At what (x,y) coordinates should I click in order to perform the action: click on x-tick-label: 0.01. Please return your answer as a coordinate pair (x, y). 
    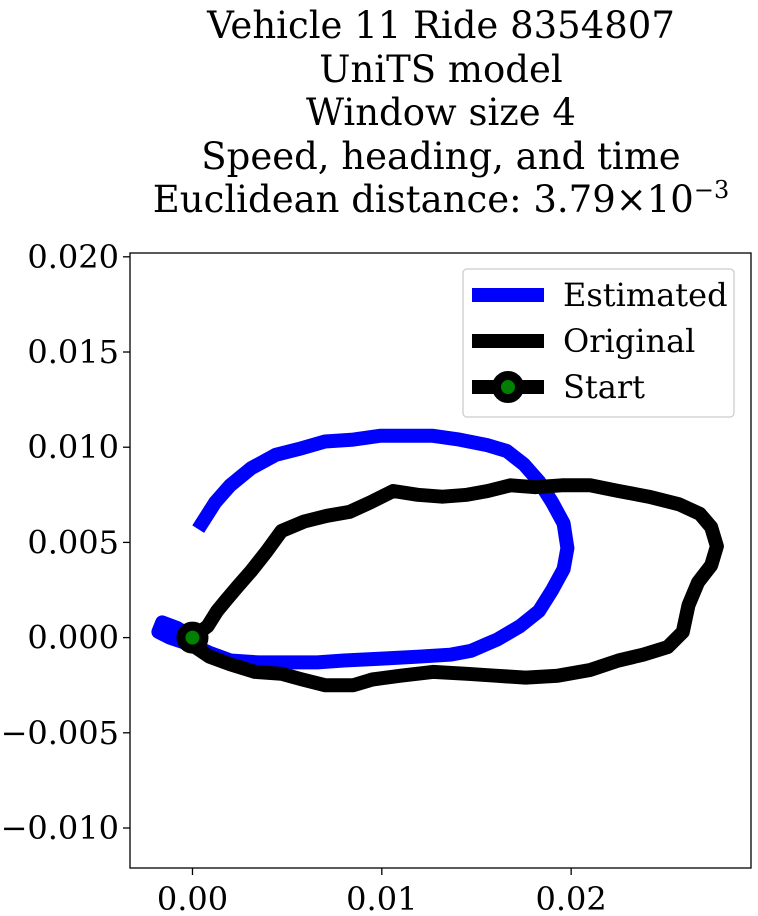
    Looking at the image, I should click on (381, 898).